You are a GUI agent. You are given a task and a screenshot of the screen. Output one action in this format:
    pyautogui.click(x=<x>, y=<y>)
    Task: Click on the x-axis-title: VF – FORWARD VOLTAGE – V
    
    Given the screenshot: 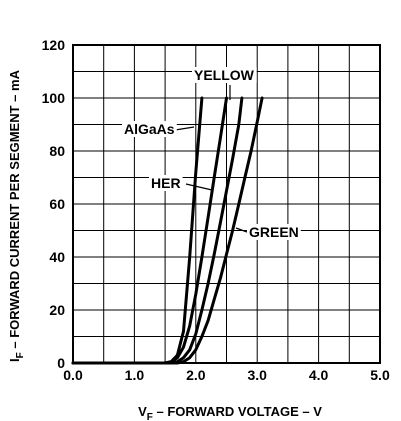 What is the action you would take?
    pyautogui.click(x=230, y=412)
    